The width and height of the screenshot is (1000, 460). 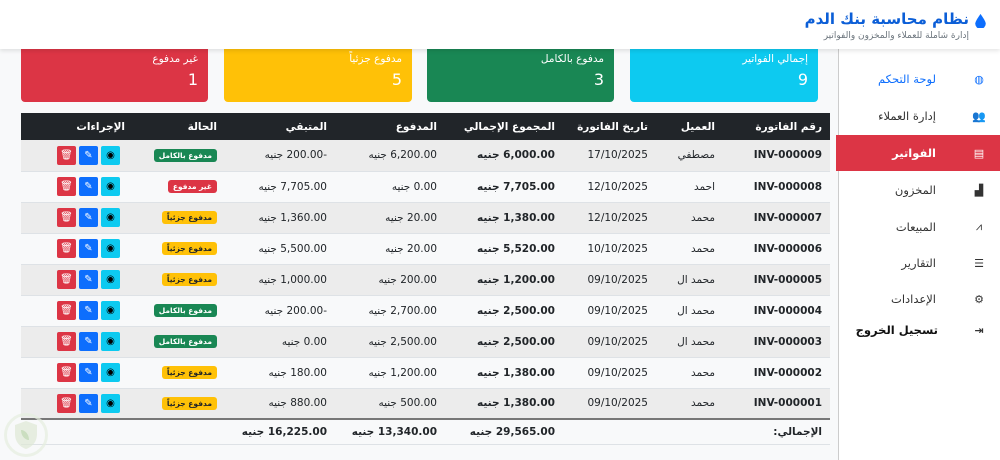 I want to click on users-icon: 👥, so click(x=979, y=116).